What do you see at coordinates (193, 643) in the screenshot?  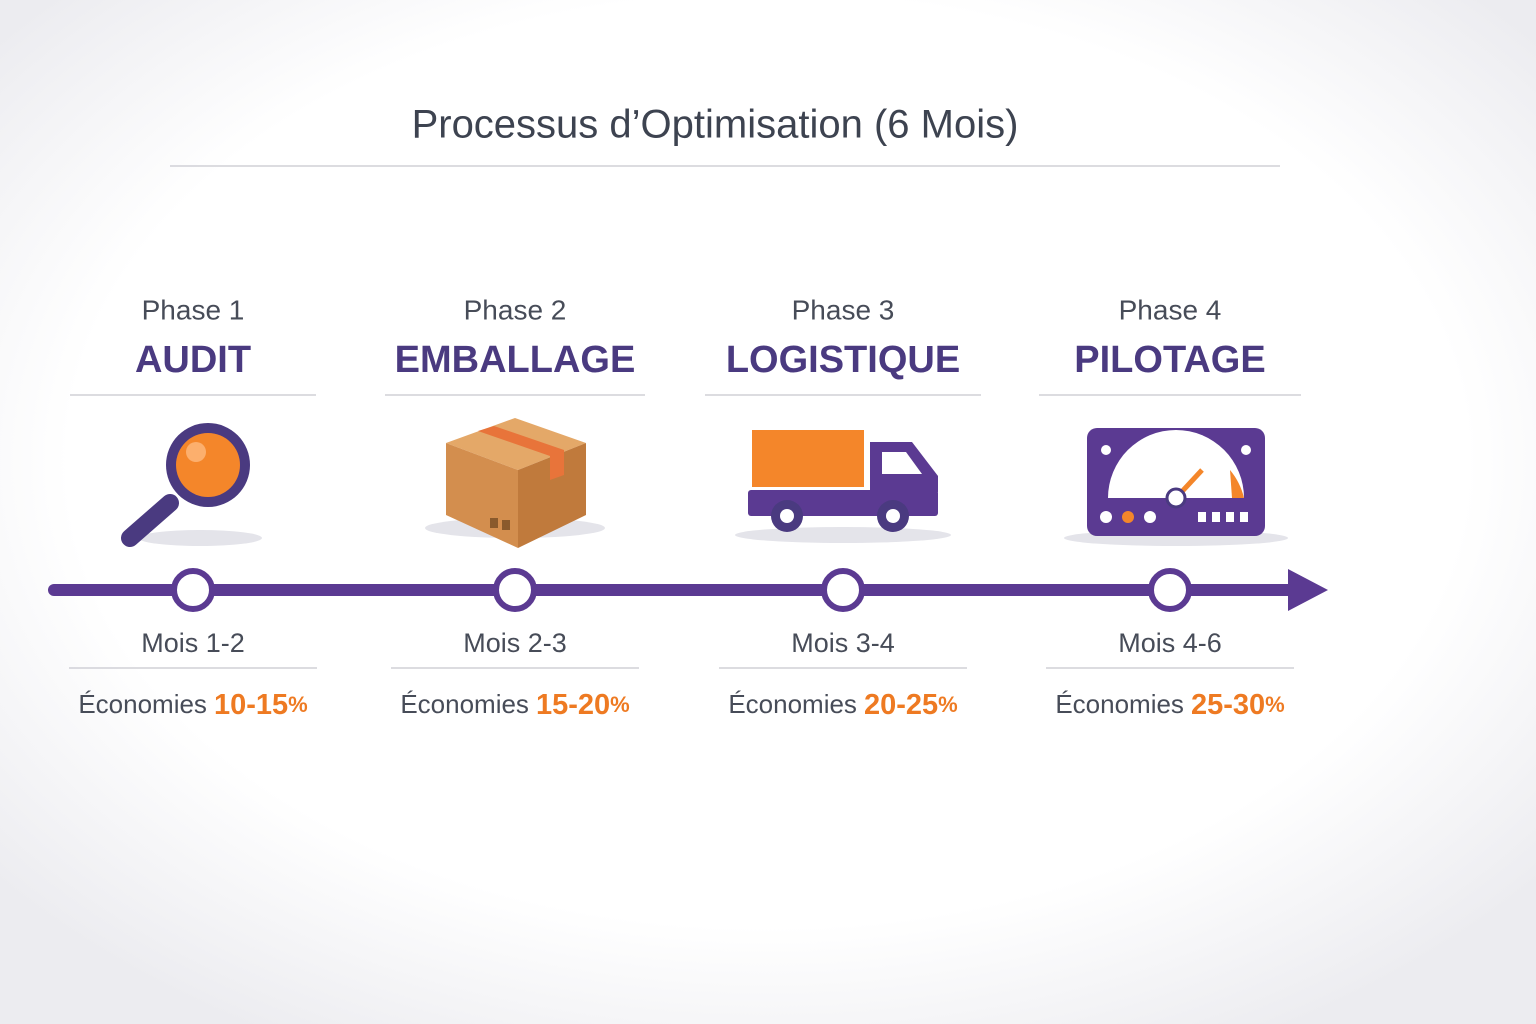 I see `months-label: Mois 1-2` at bounding box center [193, 643].